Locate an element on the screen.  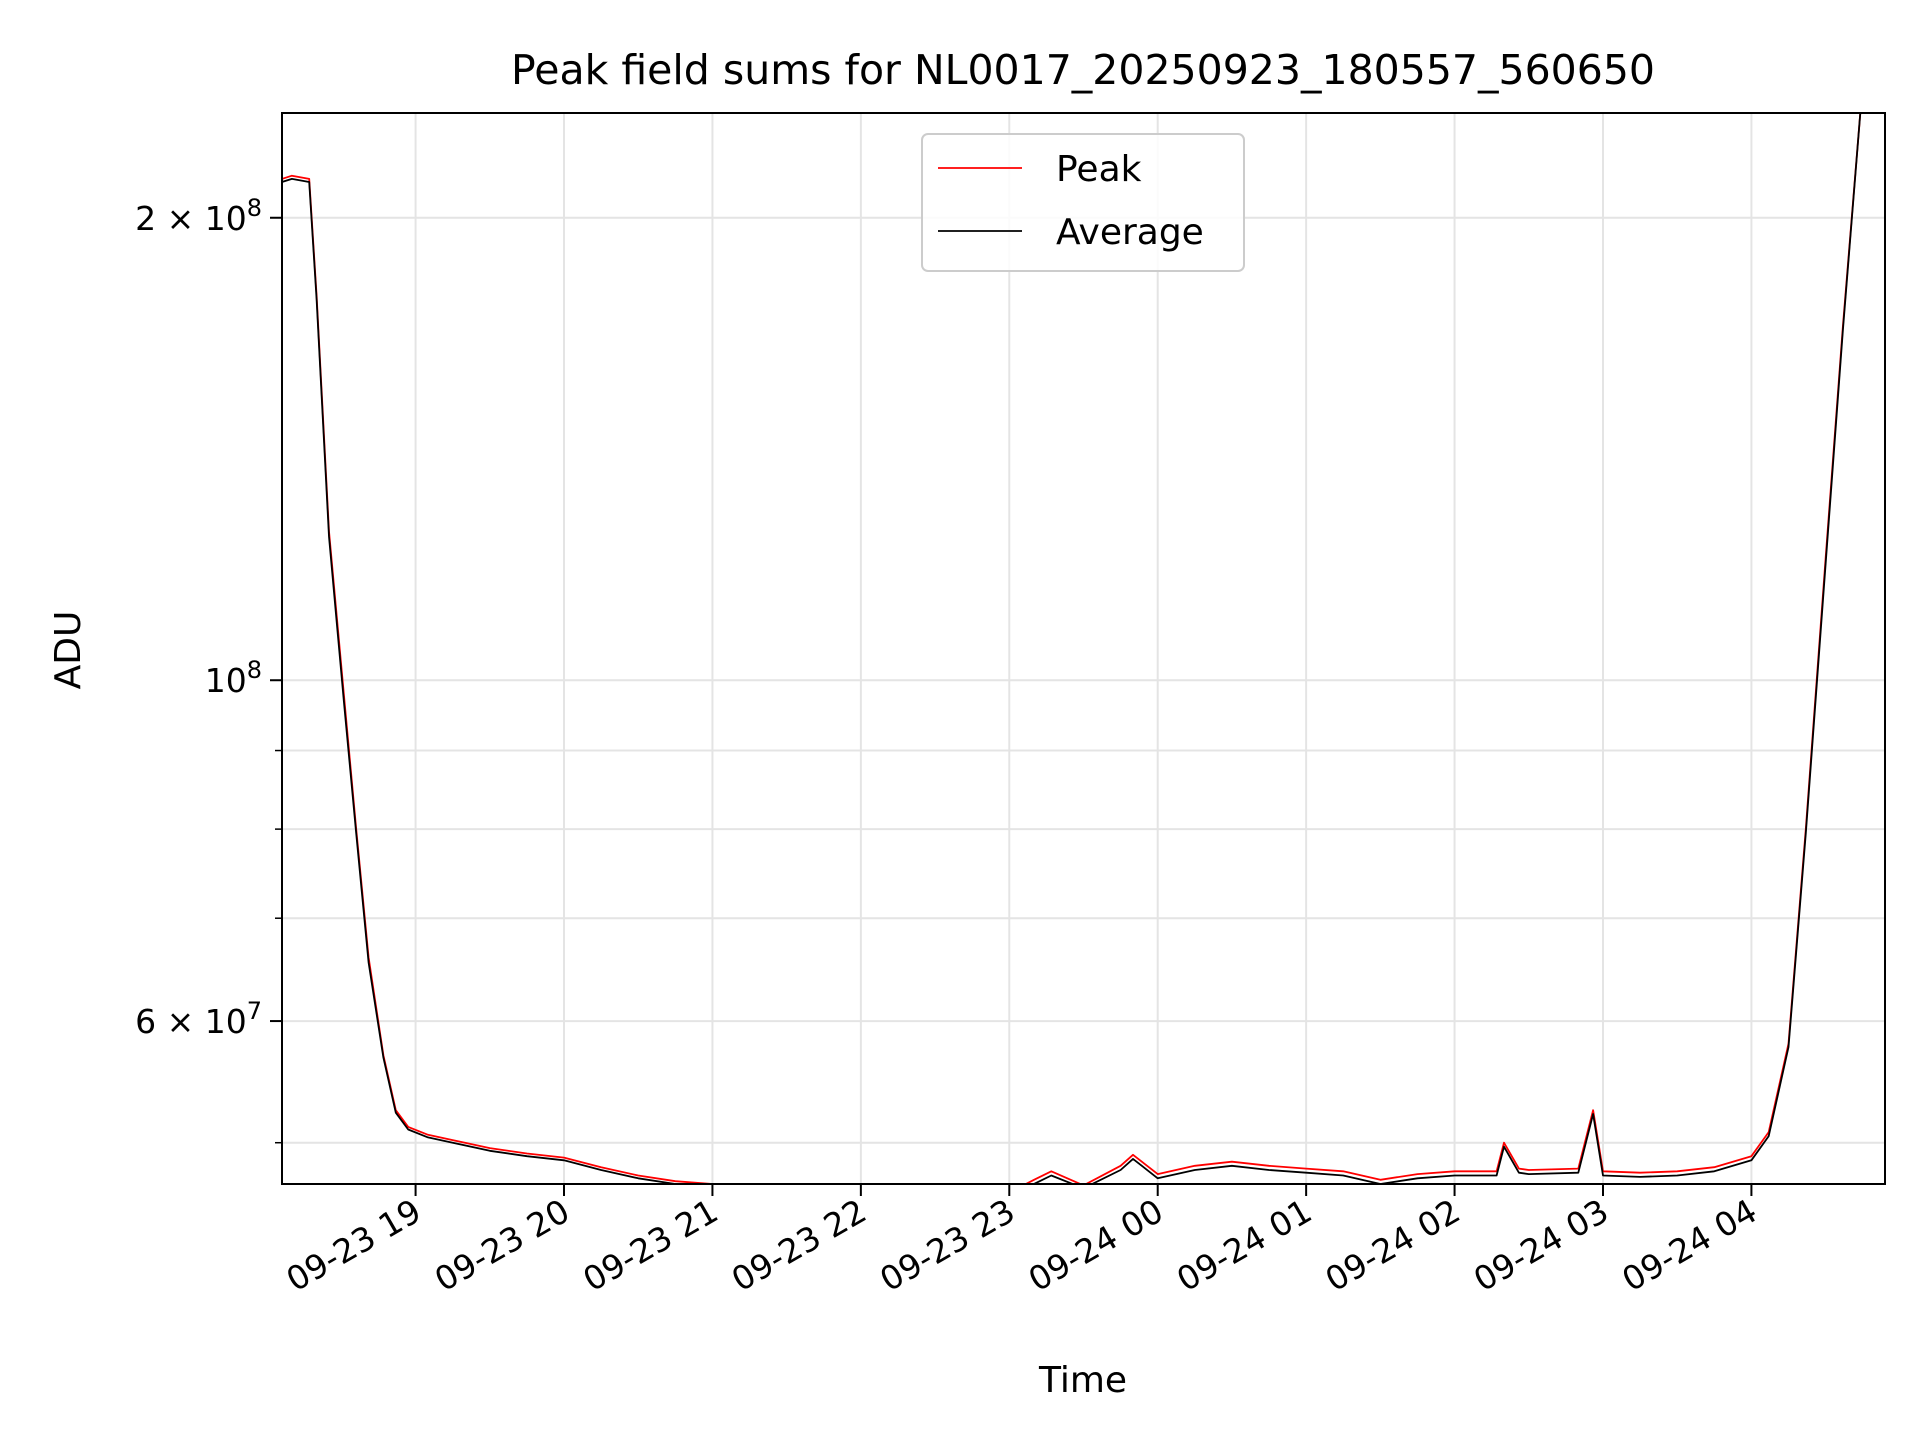
x-axis-label: Time is located at coordinates (1082, 1380).